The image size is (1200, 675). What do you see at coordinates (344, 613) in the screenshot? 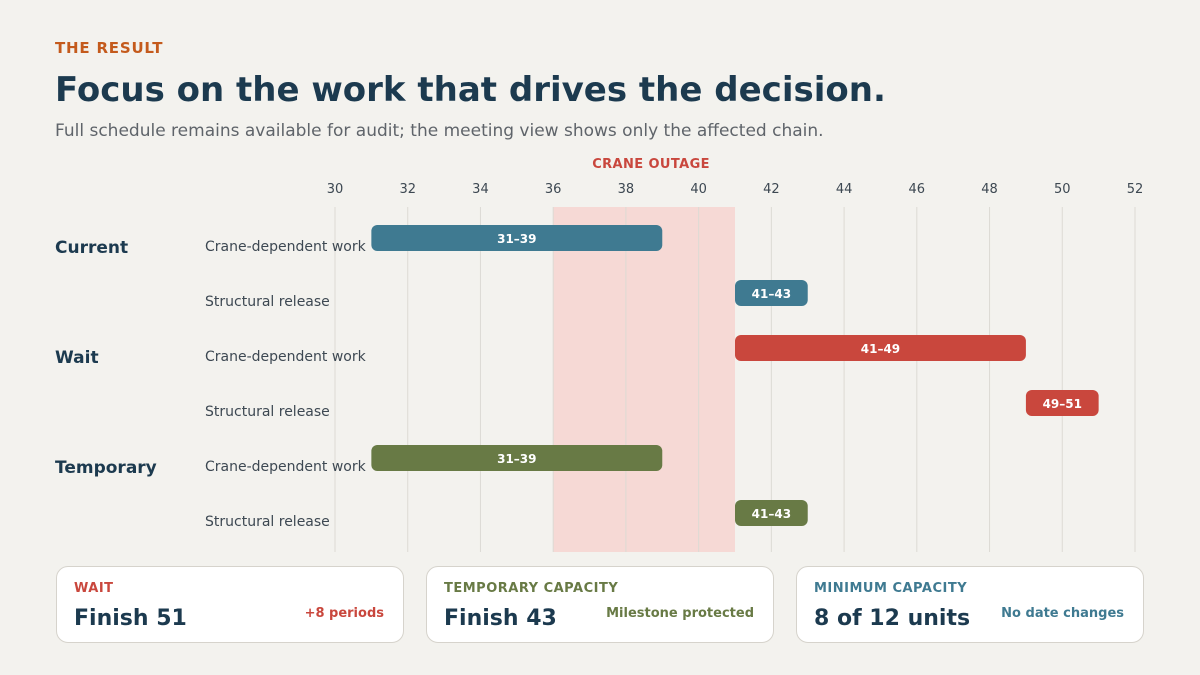
I see `card-note: +8 periods` at bounding box center [344, 613].